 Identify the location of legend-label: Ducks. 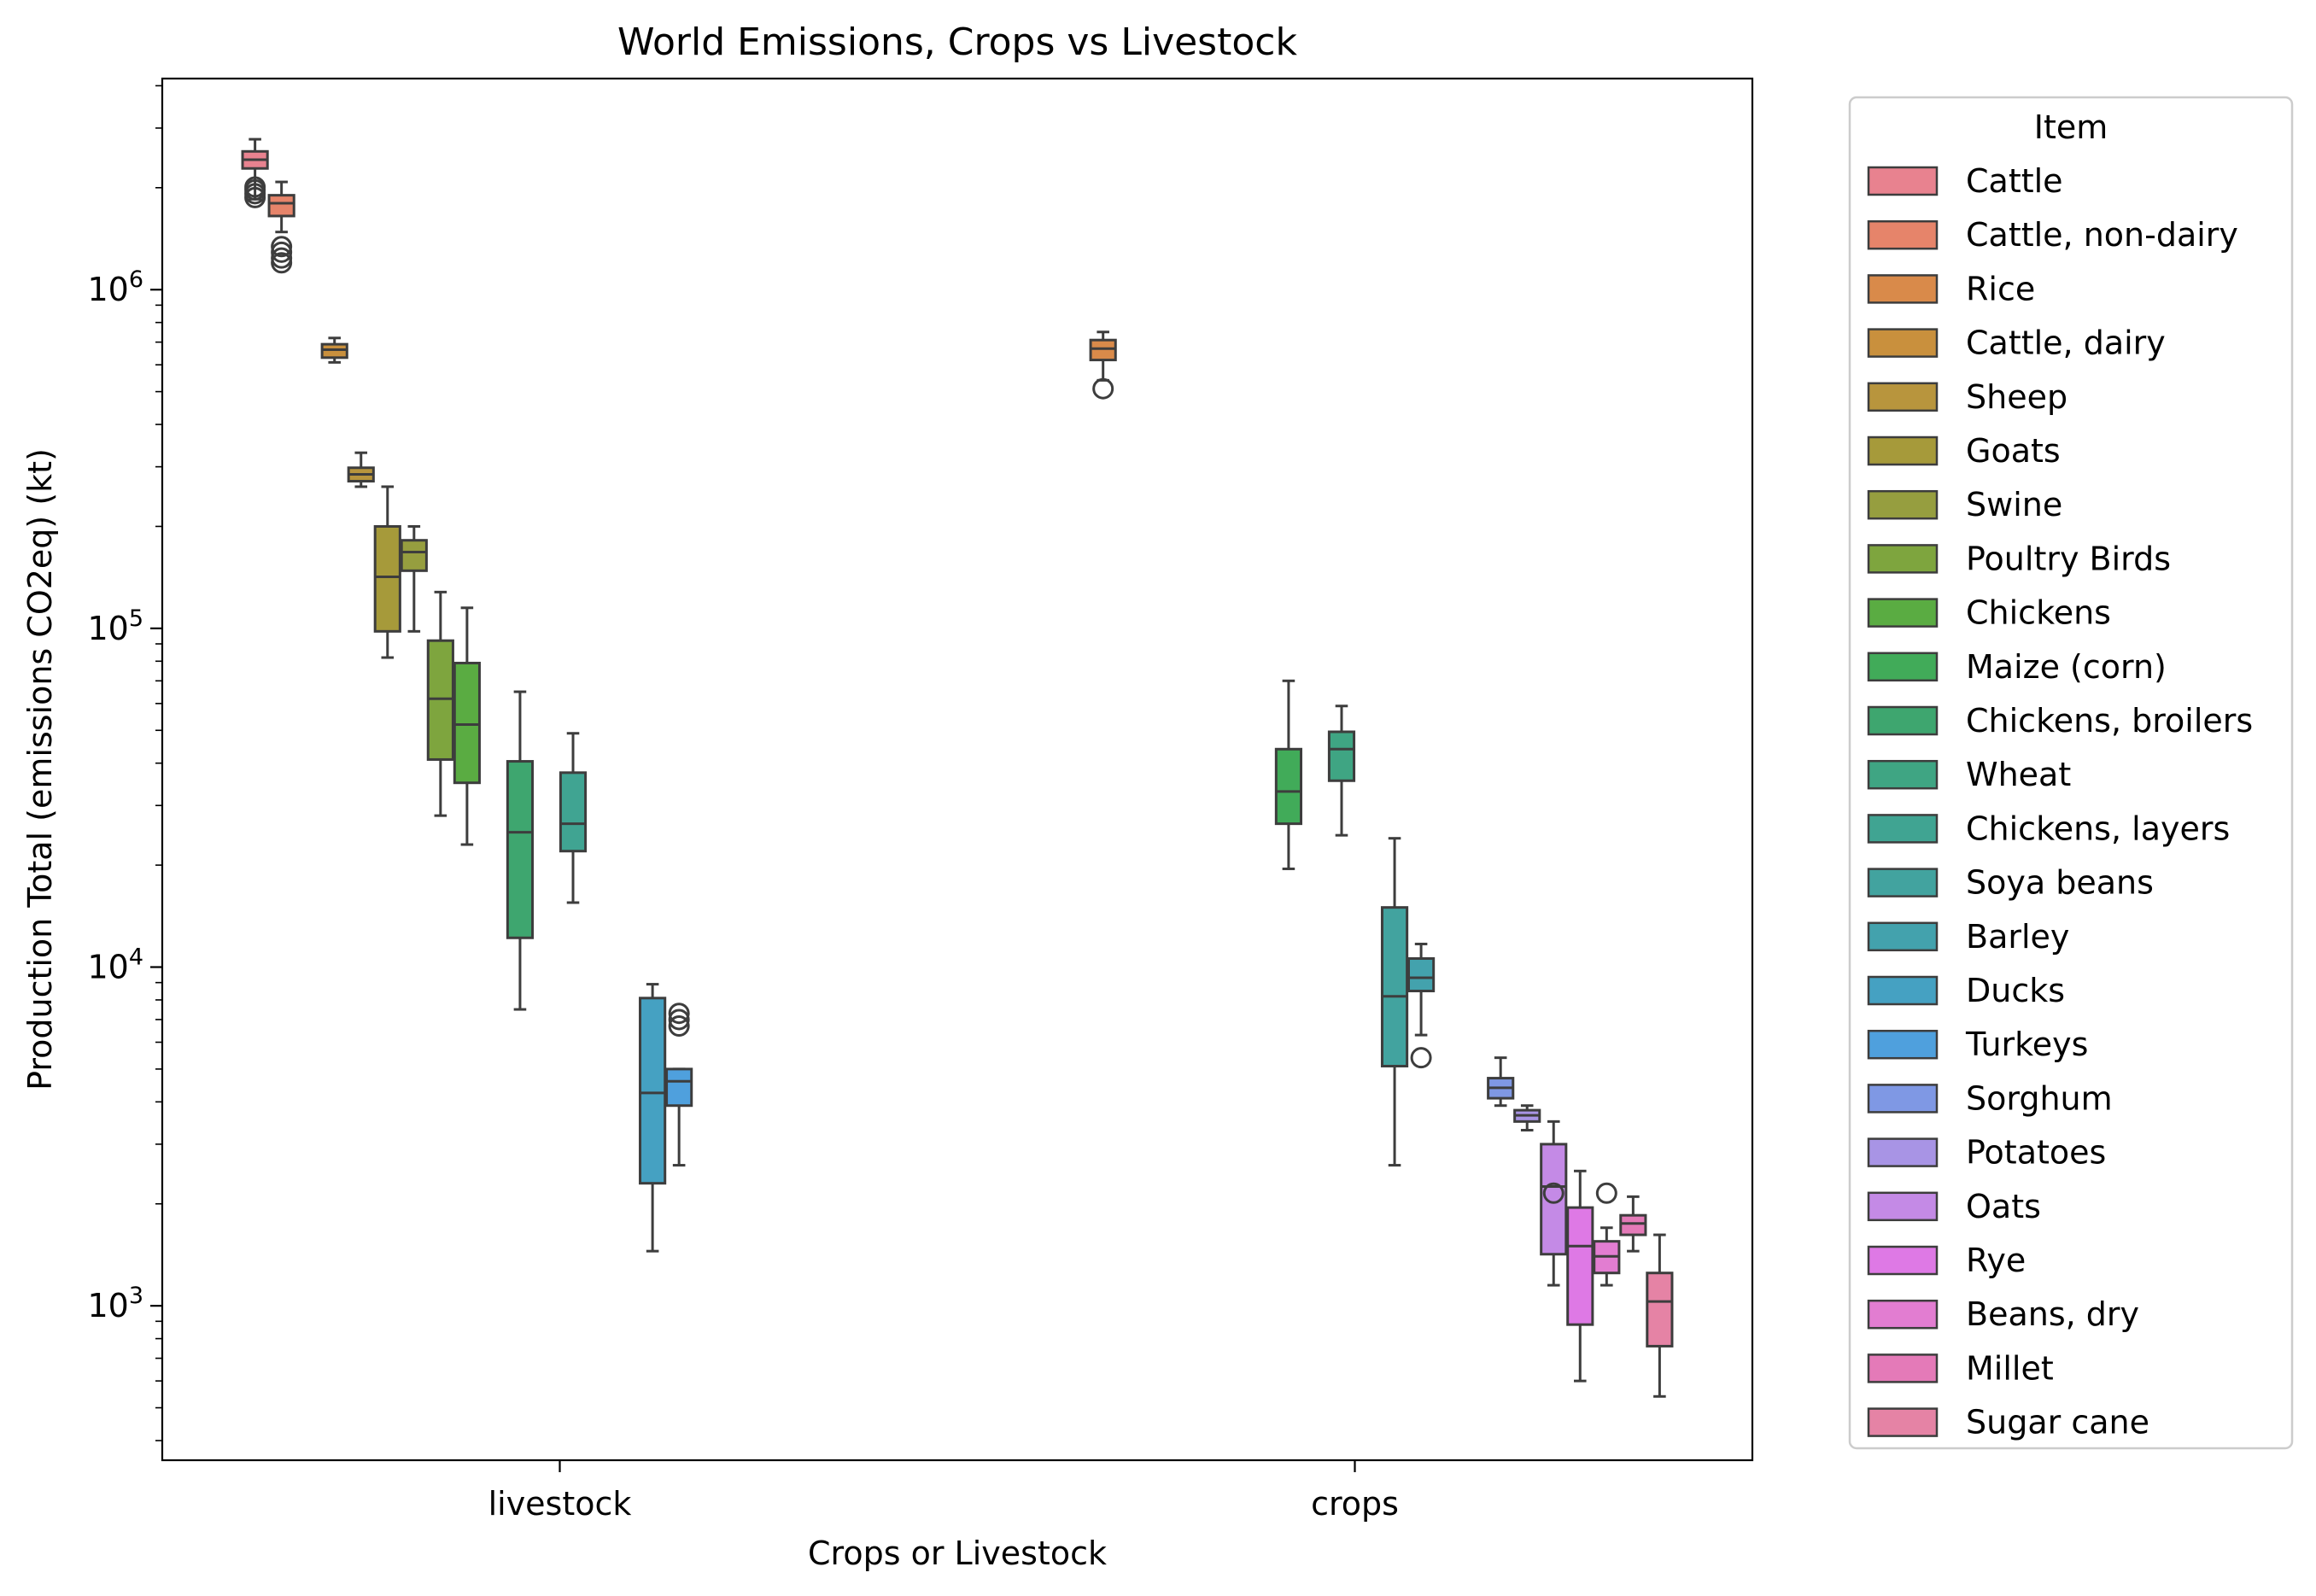
(2015, 990).